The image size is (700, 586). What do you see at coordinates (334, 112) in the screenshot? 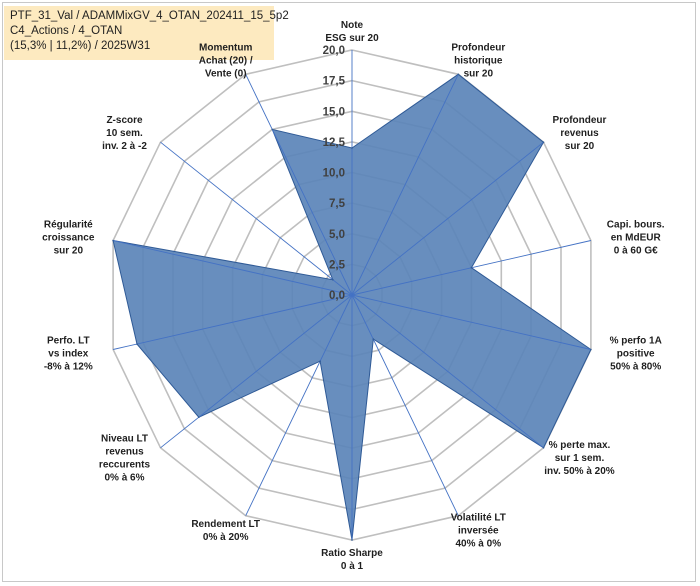
I see `tick-label-6: 15,0` at bounding box center [334, 112].